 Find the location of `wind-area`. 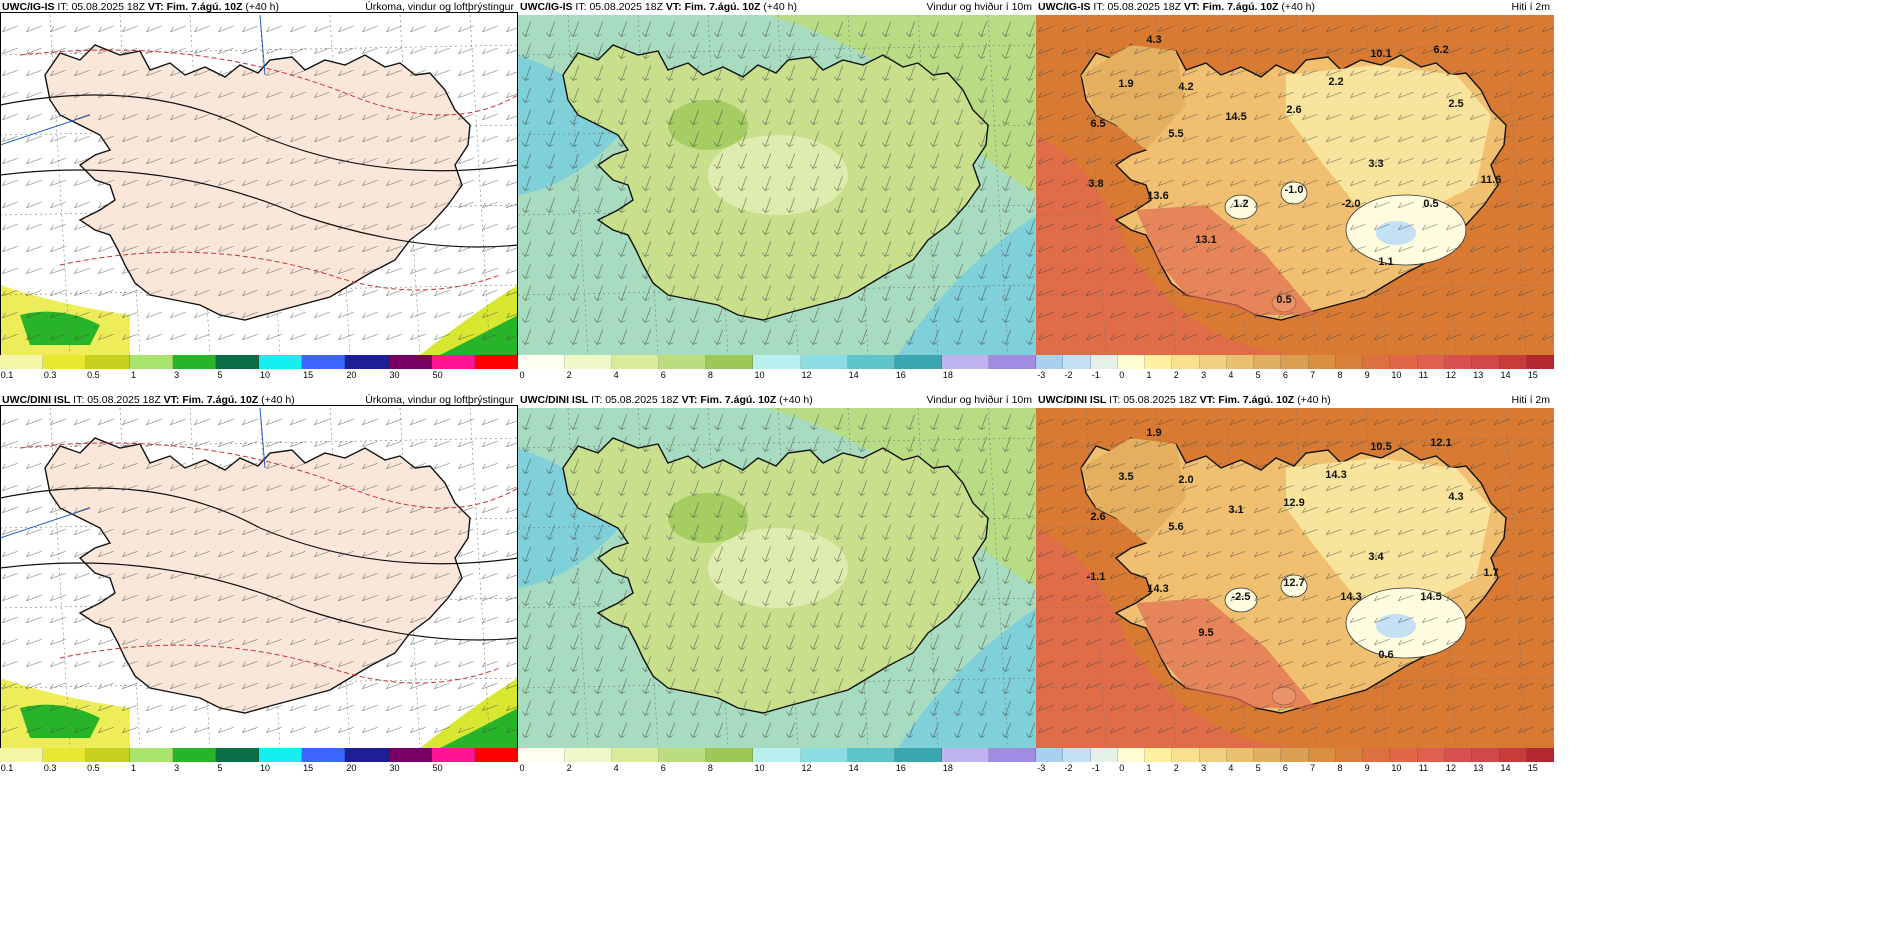

wind-area is located at coordinates (708, 518).